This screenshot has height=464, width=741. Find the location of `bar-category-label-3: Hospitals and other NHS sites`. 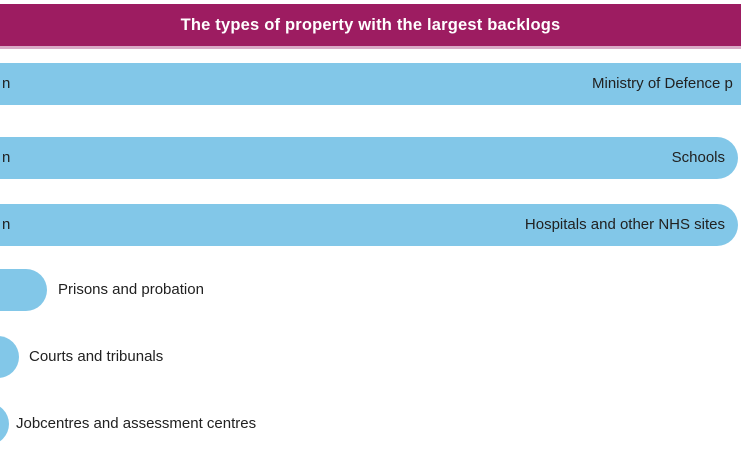

bar-category-label-3: Hospitals and other NHS sites is located at coordinates (624, 224).